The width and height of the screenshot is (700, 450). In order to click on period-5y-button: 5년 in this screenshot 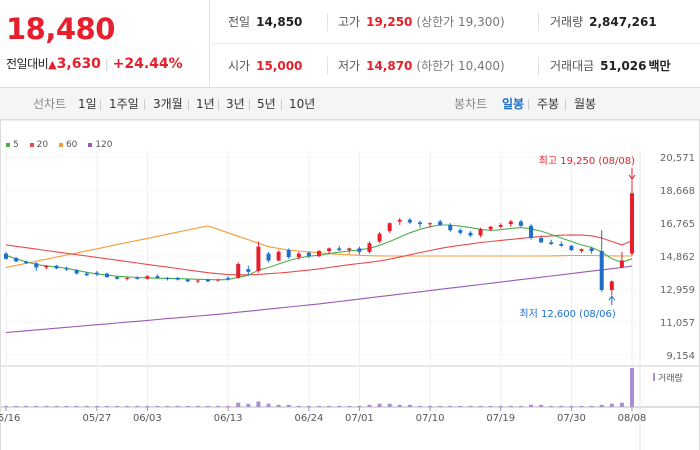, I will do `click(266, 104)`.